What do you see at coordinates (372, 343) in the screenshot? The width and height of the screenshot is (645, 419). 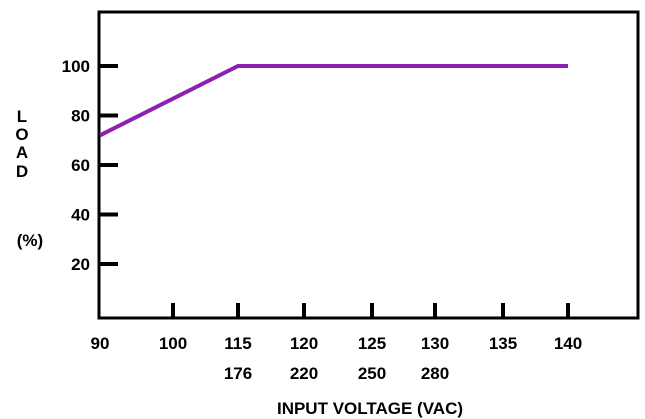 I see `x-tick-label: 125` at bounding box center [372, 343].